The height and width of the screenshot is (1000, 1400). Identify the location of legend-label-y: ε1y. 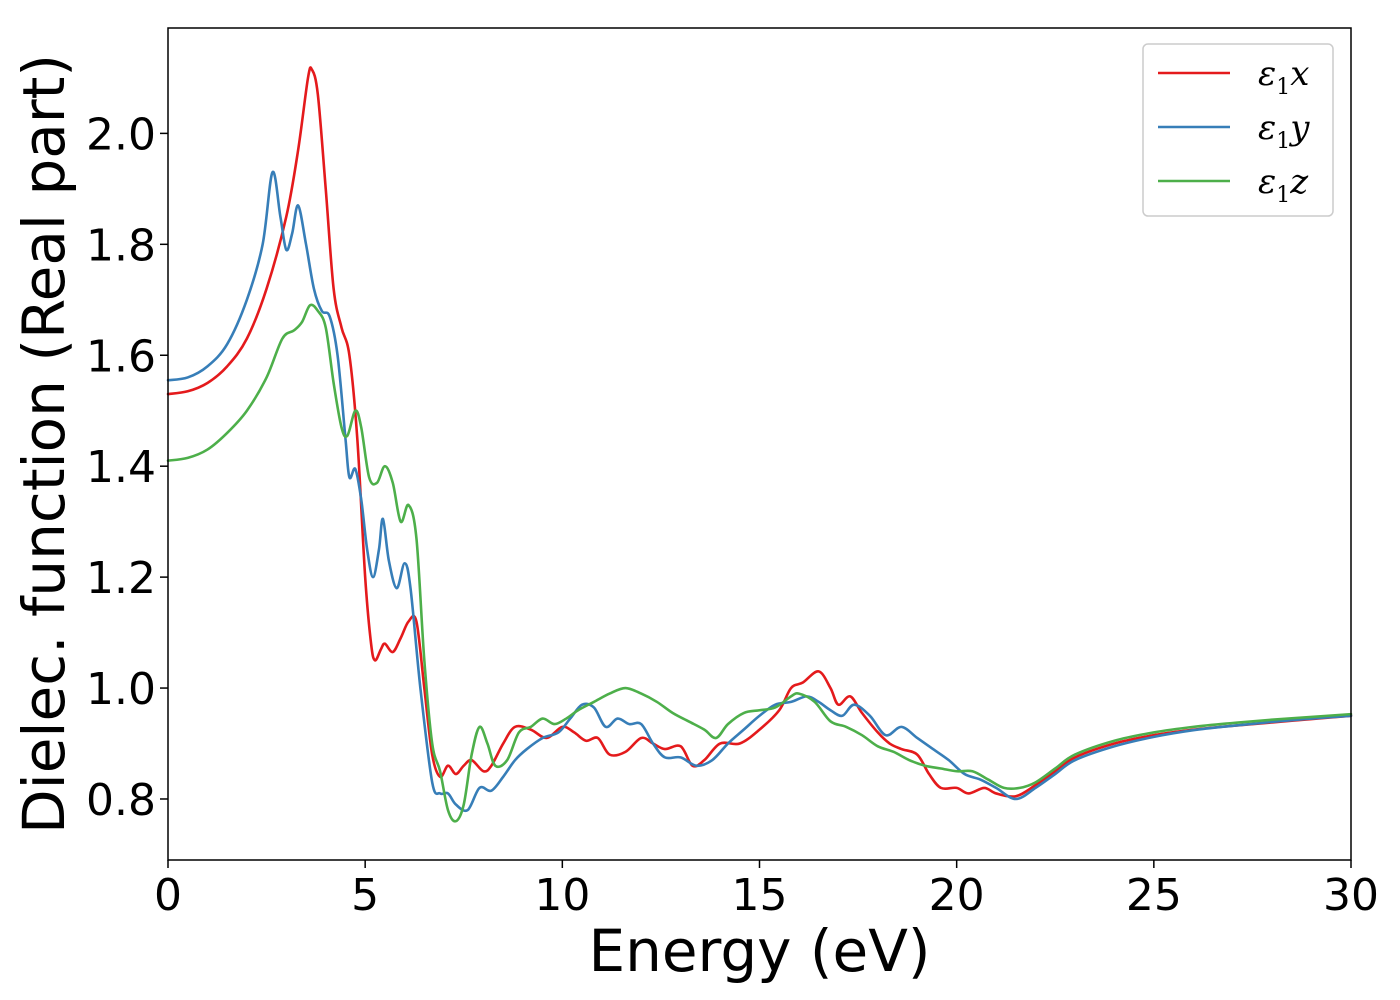
(1284, 131).